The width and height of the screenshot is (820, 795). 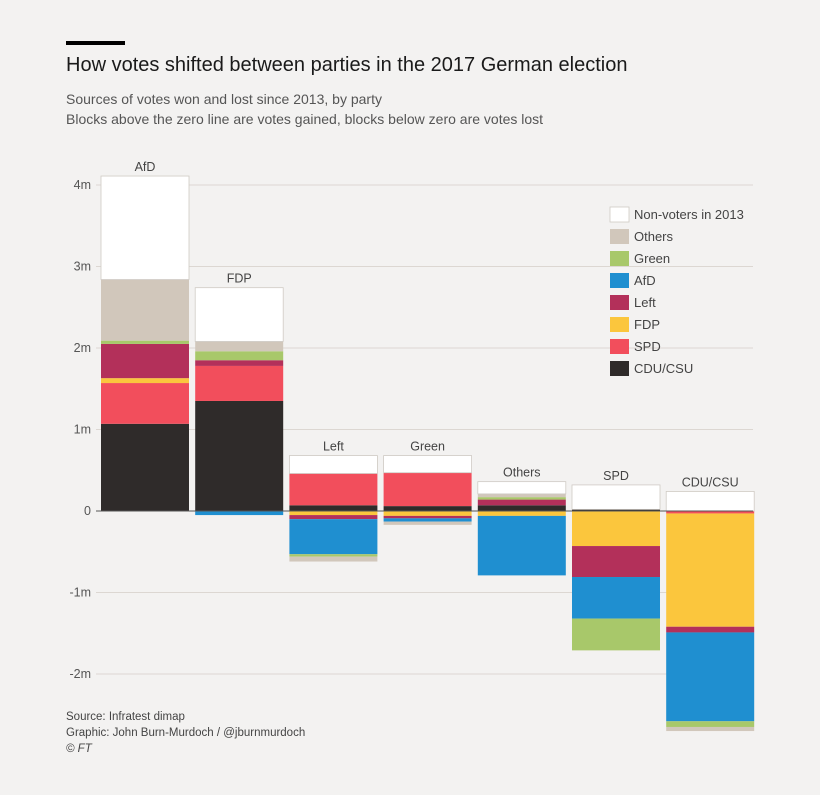 What do you see at coordinates (427, 520) in the screenshot?
I see `bar-segment-green-afd` at bounding box center [427, 520].